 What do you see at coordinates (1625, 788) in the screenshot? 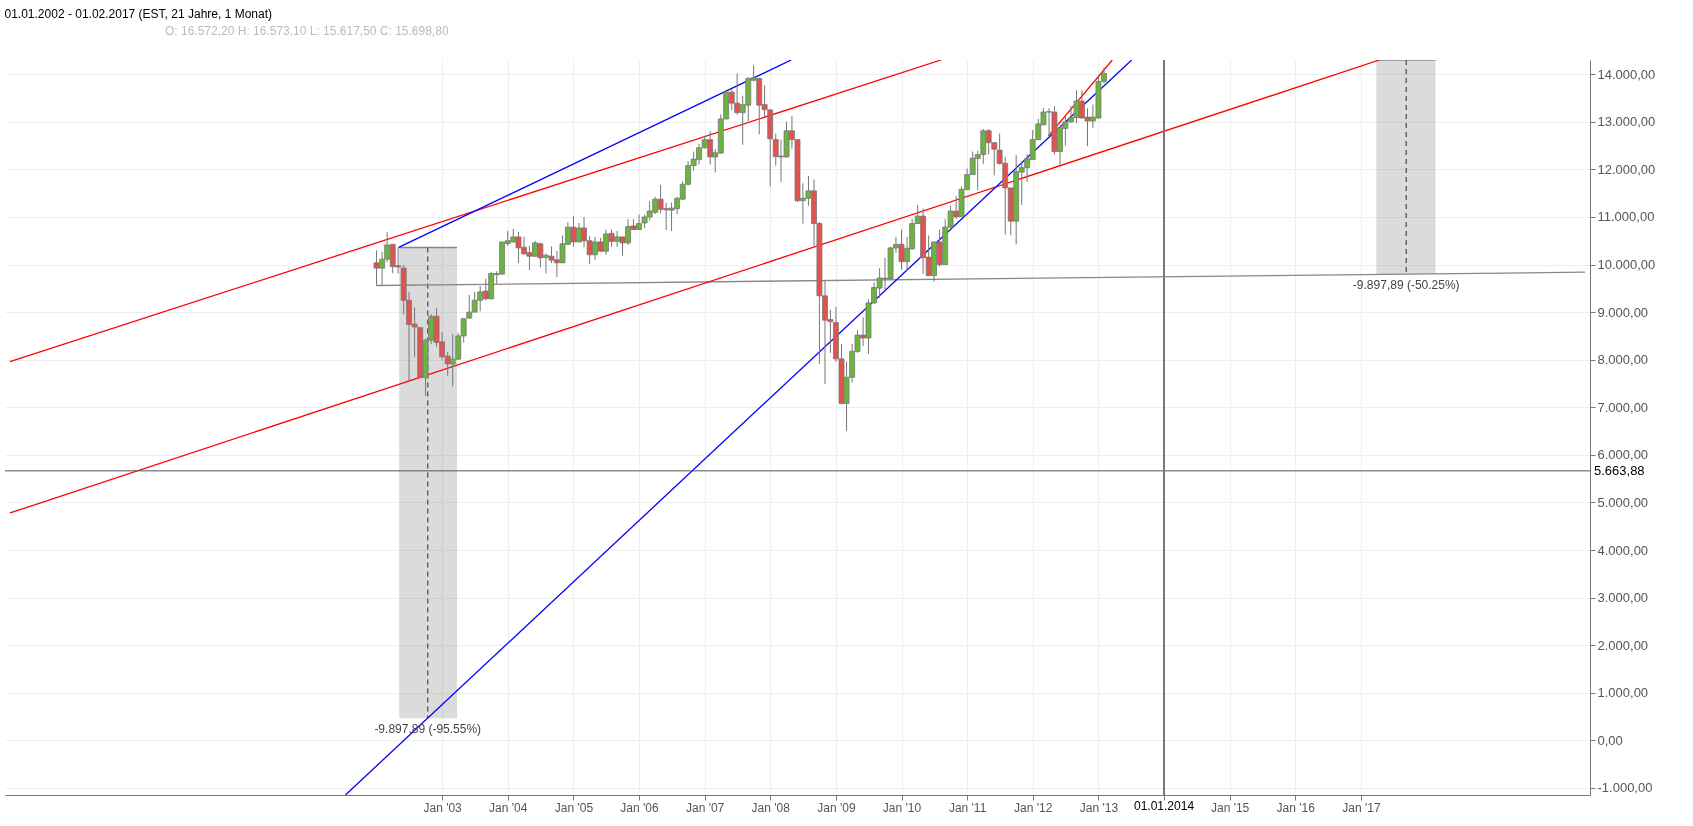
I see `y-tick-label: -1.000,00` at bounding box center [1625, 788].